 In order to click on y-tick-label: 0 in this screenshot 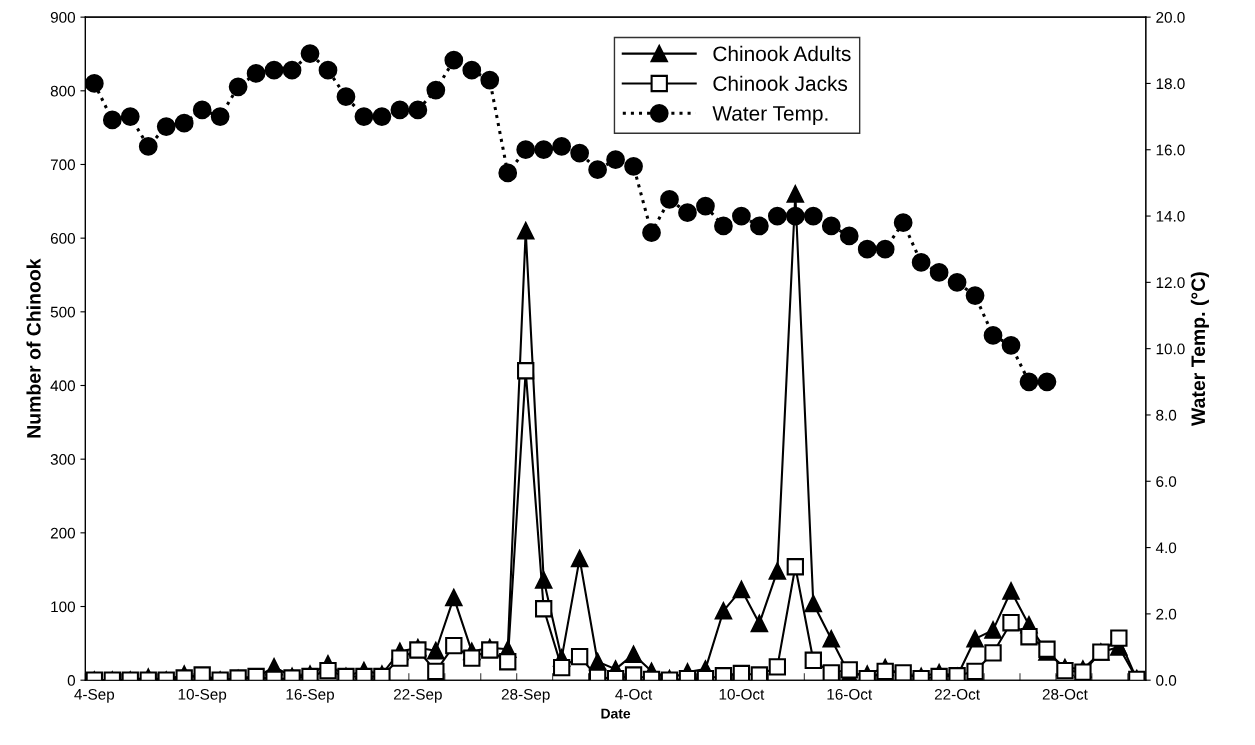, I will do `click(71, 680)`.